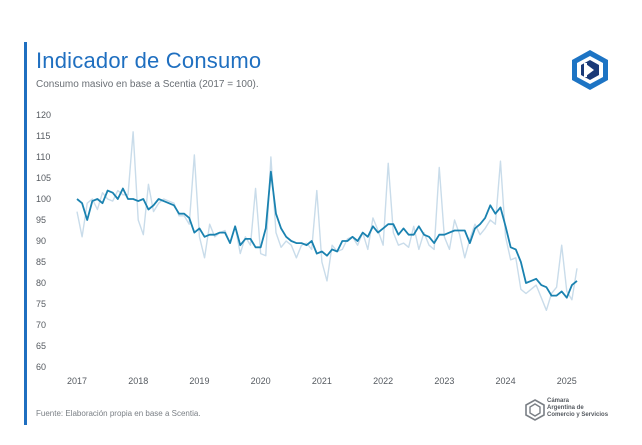 The width and height of the screenshot is (642, 445). Describe the element at coordinates (535, 410) in the screenshot. I see `chamber-emblem-icon` at that location.